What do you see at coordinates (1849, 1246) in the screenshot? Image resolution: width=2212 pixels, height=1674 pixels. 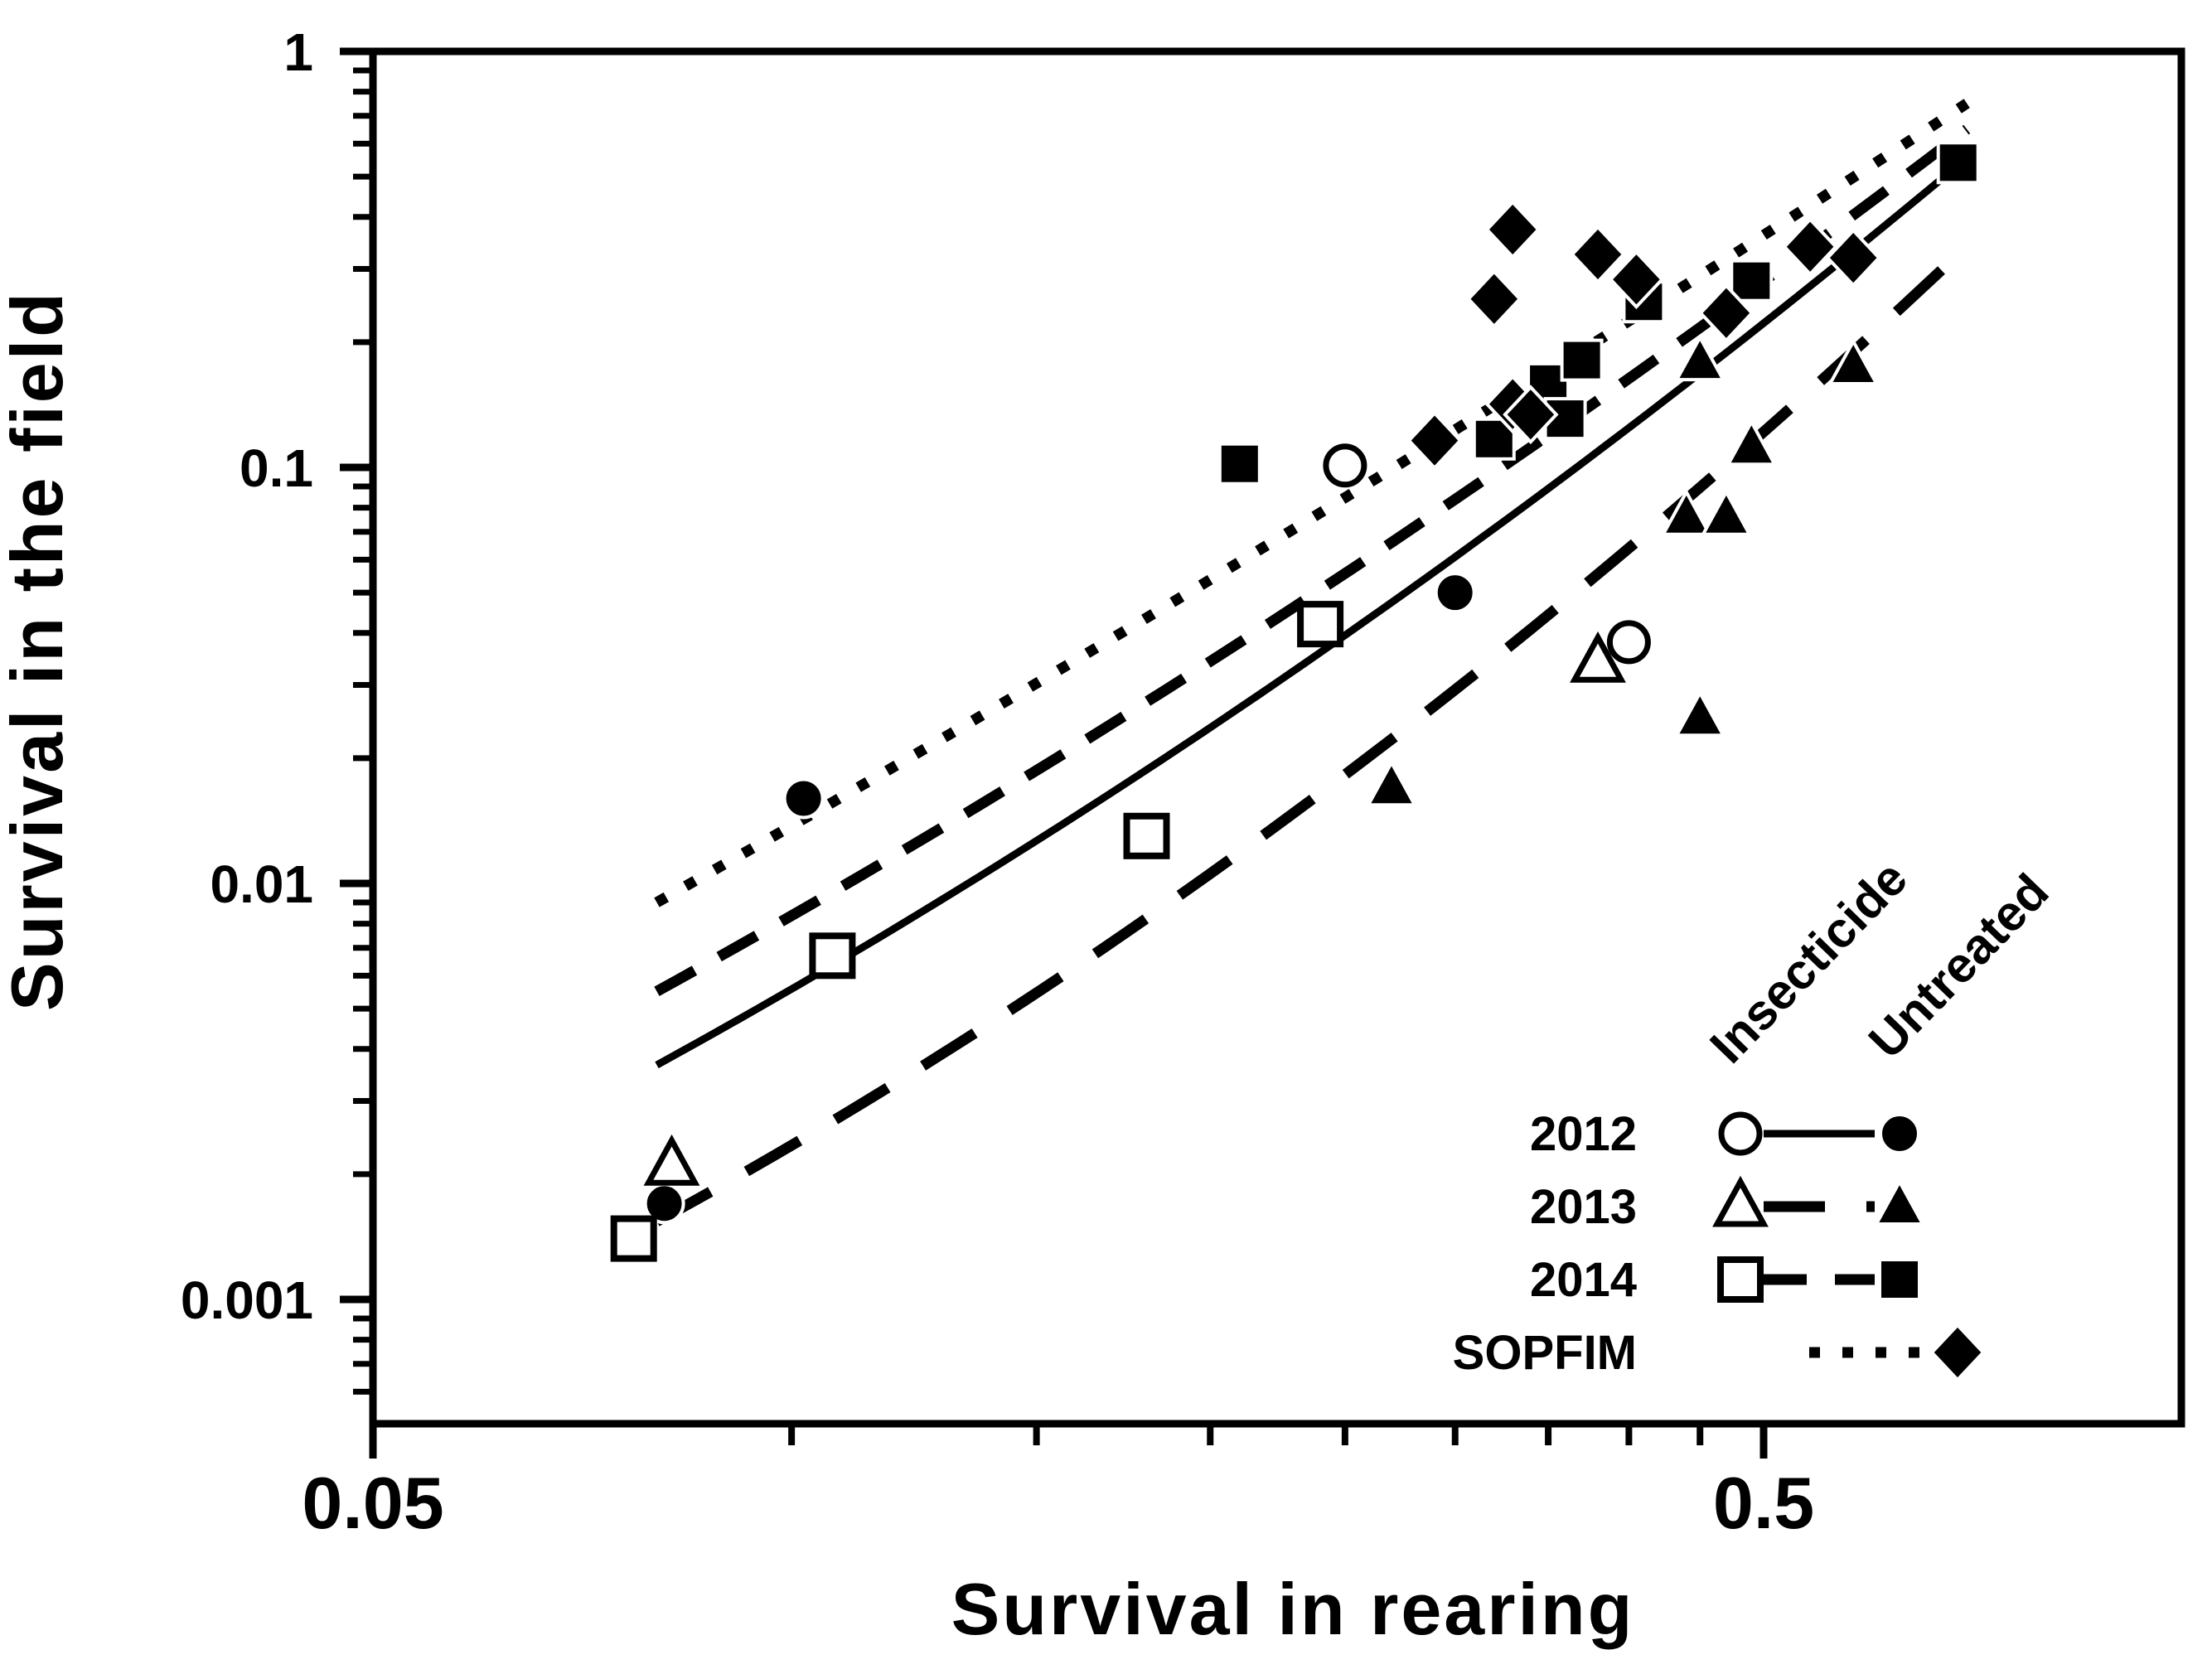 I see `legend-symbols-layer` at bounding box center [1849, 1246].